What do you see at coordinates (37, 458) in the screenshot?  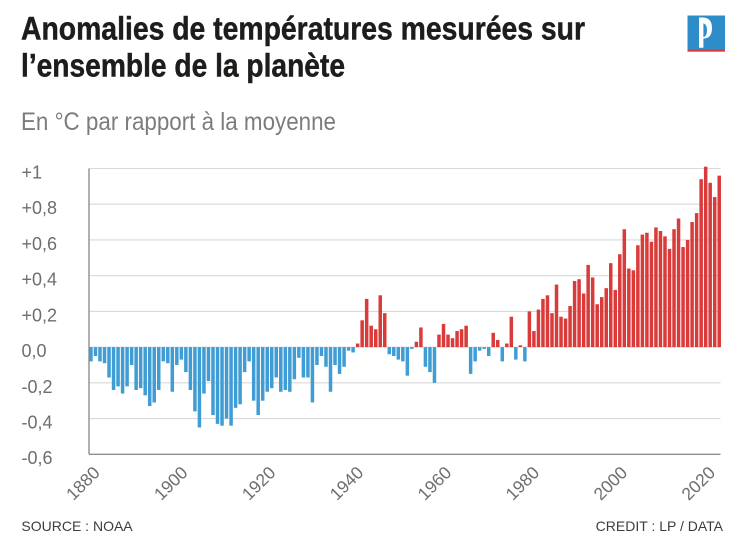 I see `svg-text: -0,6` at bounding box center [37, 458].